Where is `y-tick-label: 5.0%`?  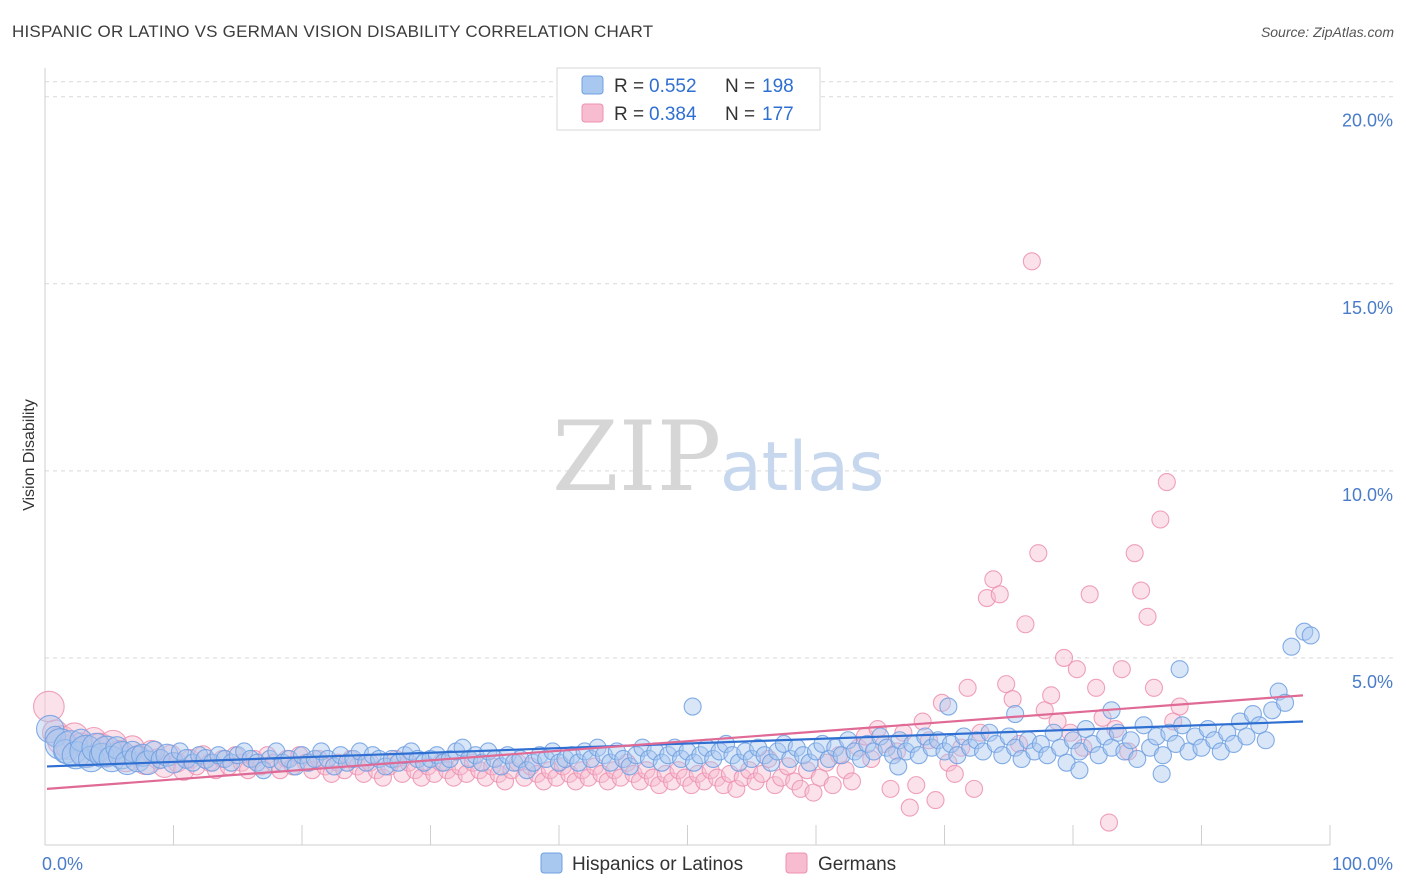 y-tick-label: 5.0% is located at coordinates (1372, 682).